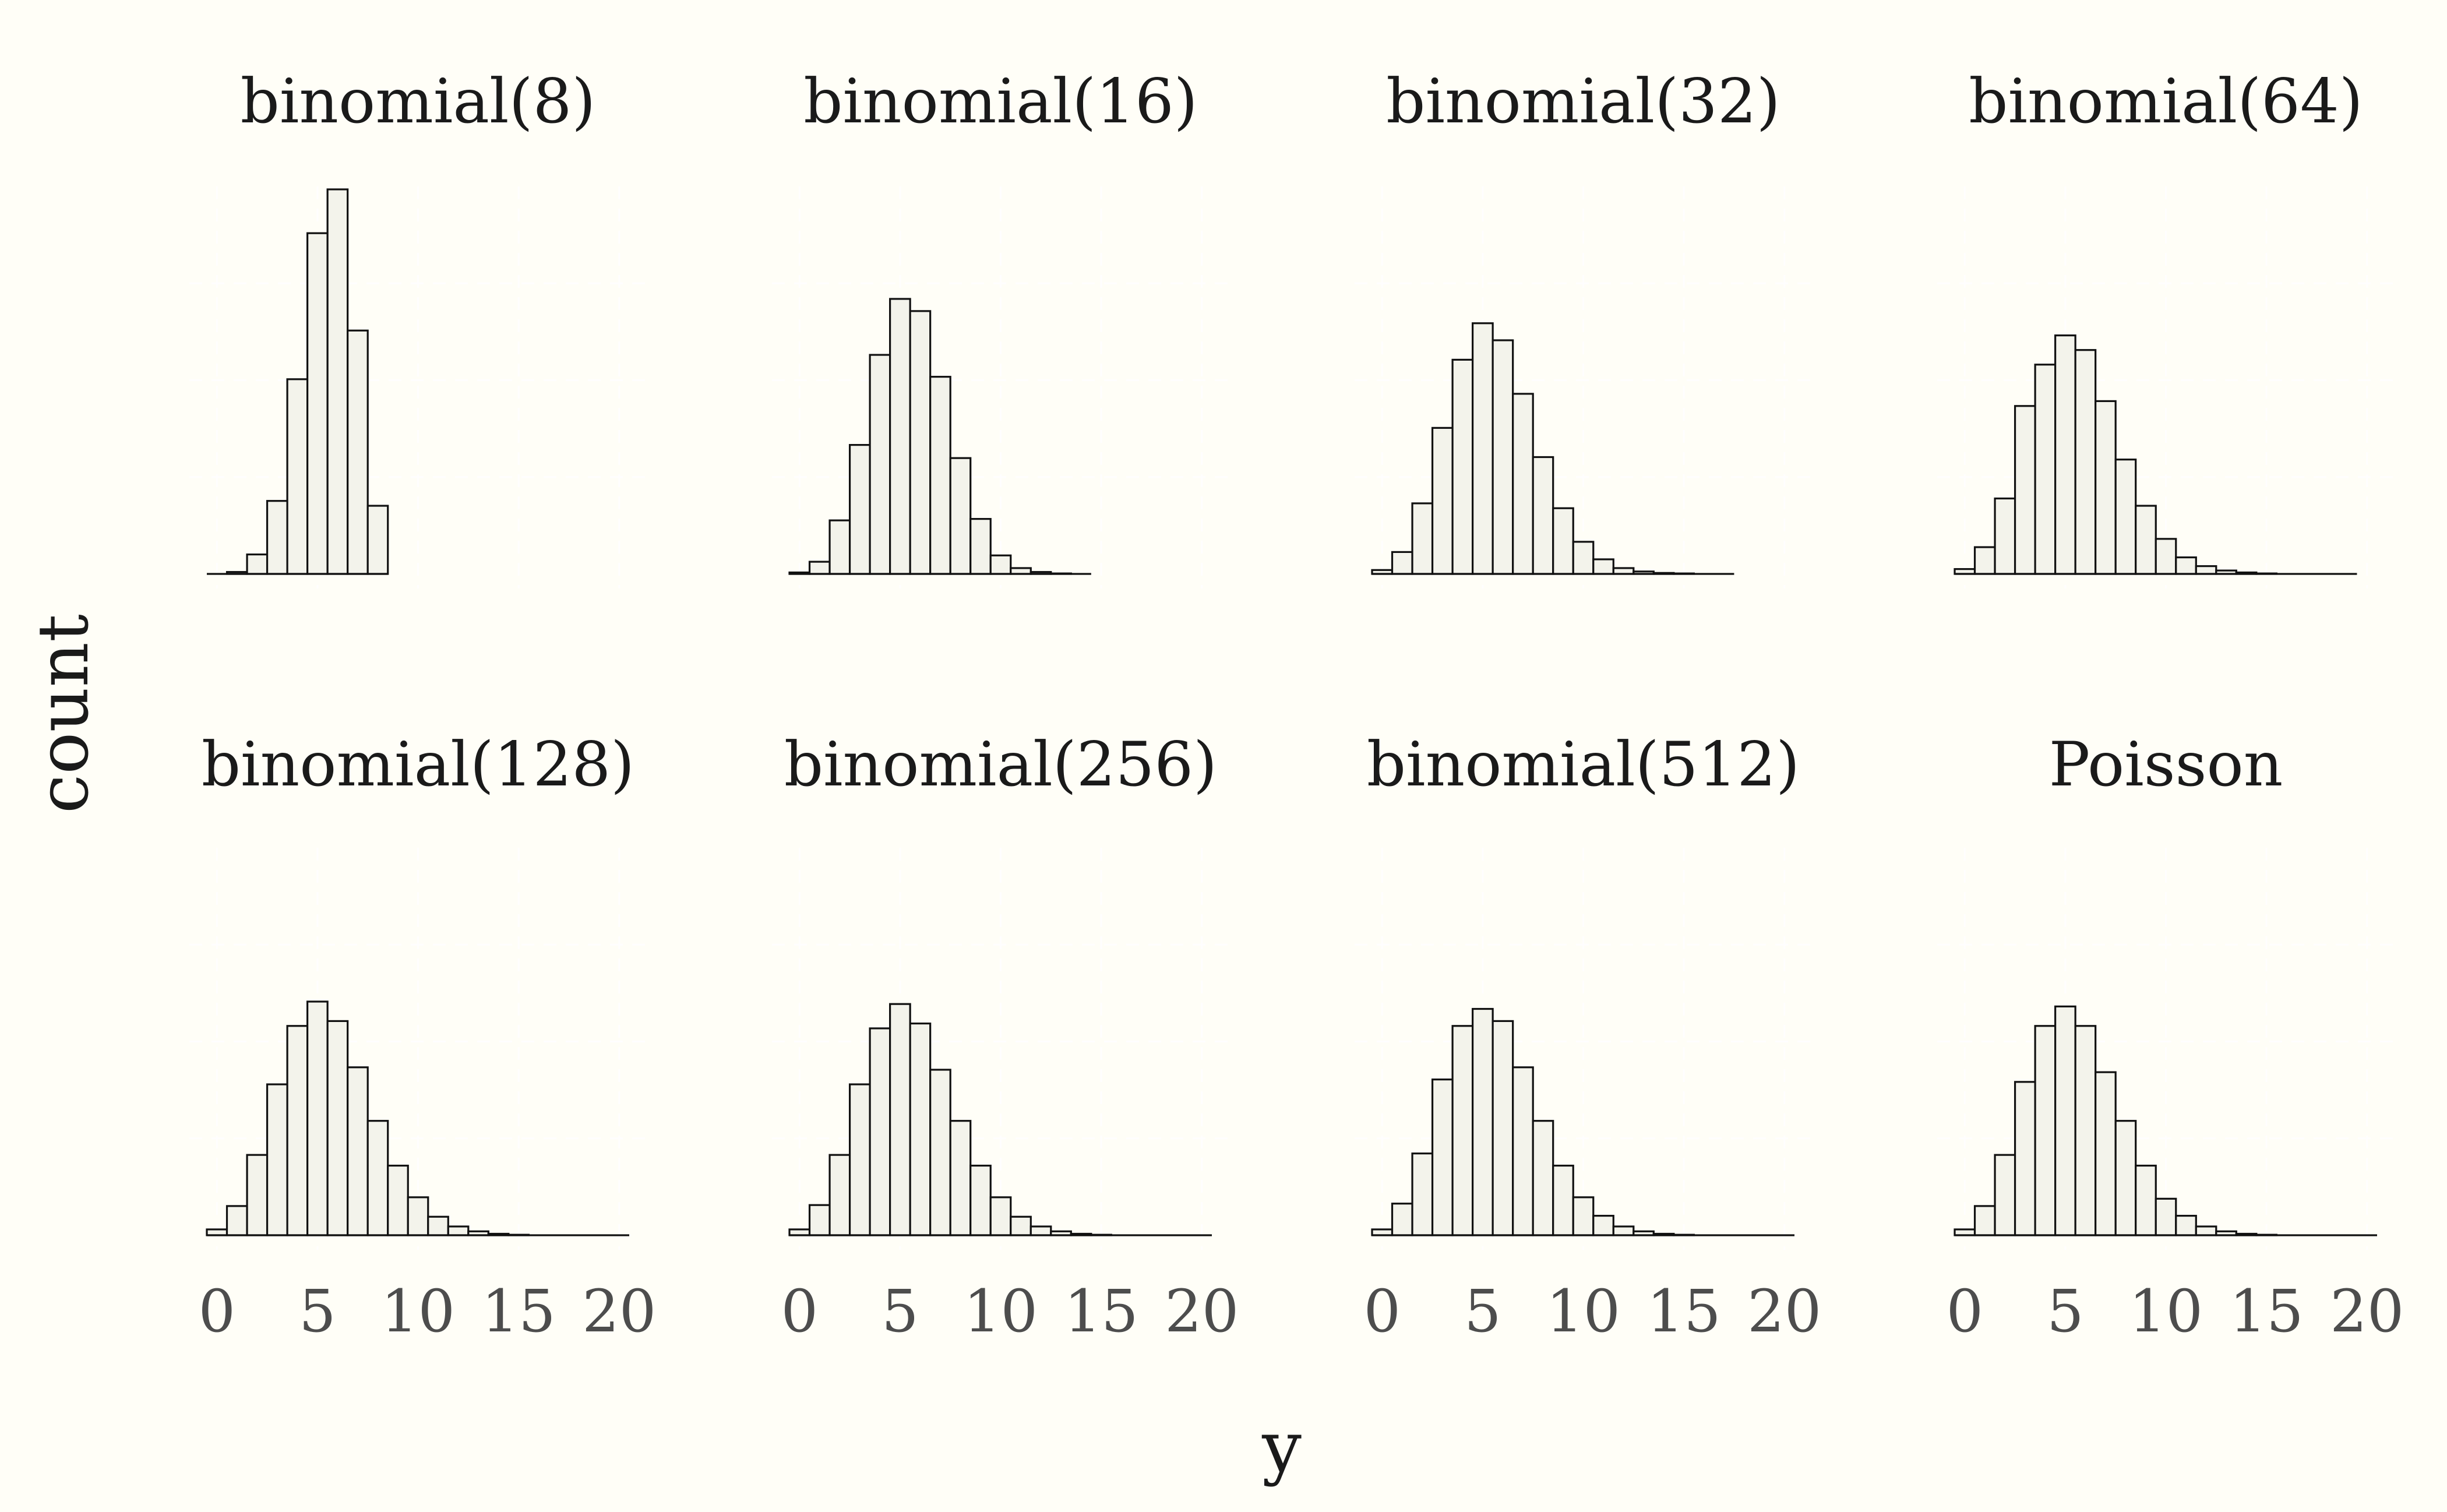 The image size is (2447, 1512). I want to click on panel: binomial(512) 0 5 10 15 20, so click(1588, 1037).